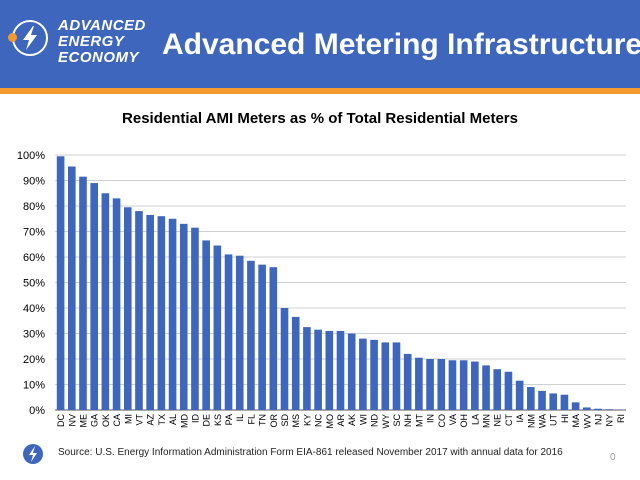 This screenshot has height=480, width=640. Describe the element at coordinates (274, 420) in the screenshot. I see `x-tick-label: OR` at that location.